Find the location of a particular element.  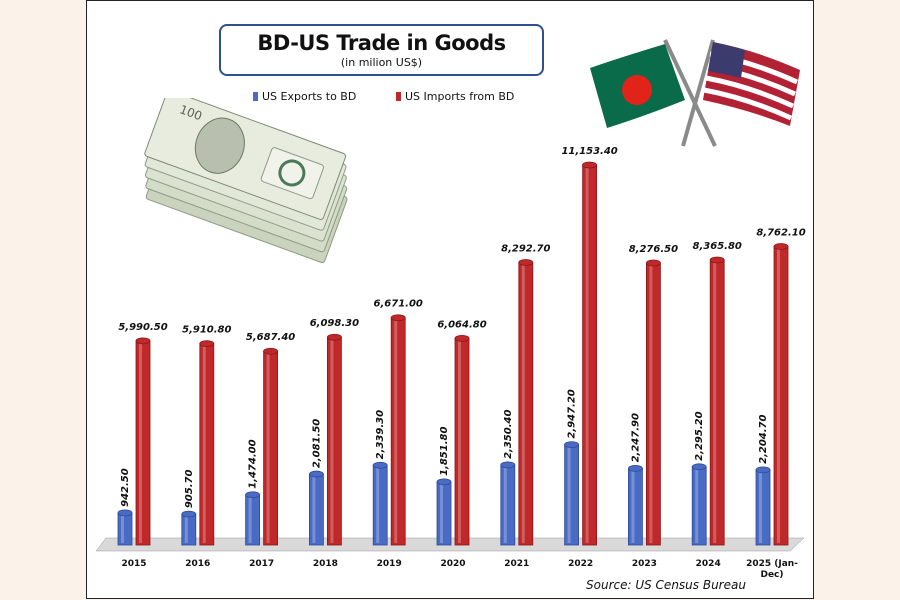

value-label-exports: 1,474.00 is located at coordinates (253, 463).